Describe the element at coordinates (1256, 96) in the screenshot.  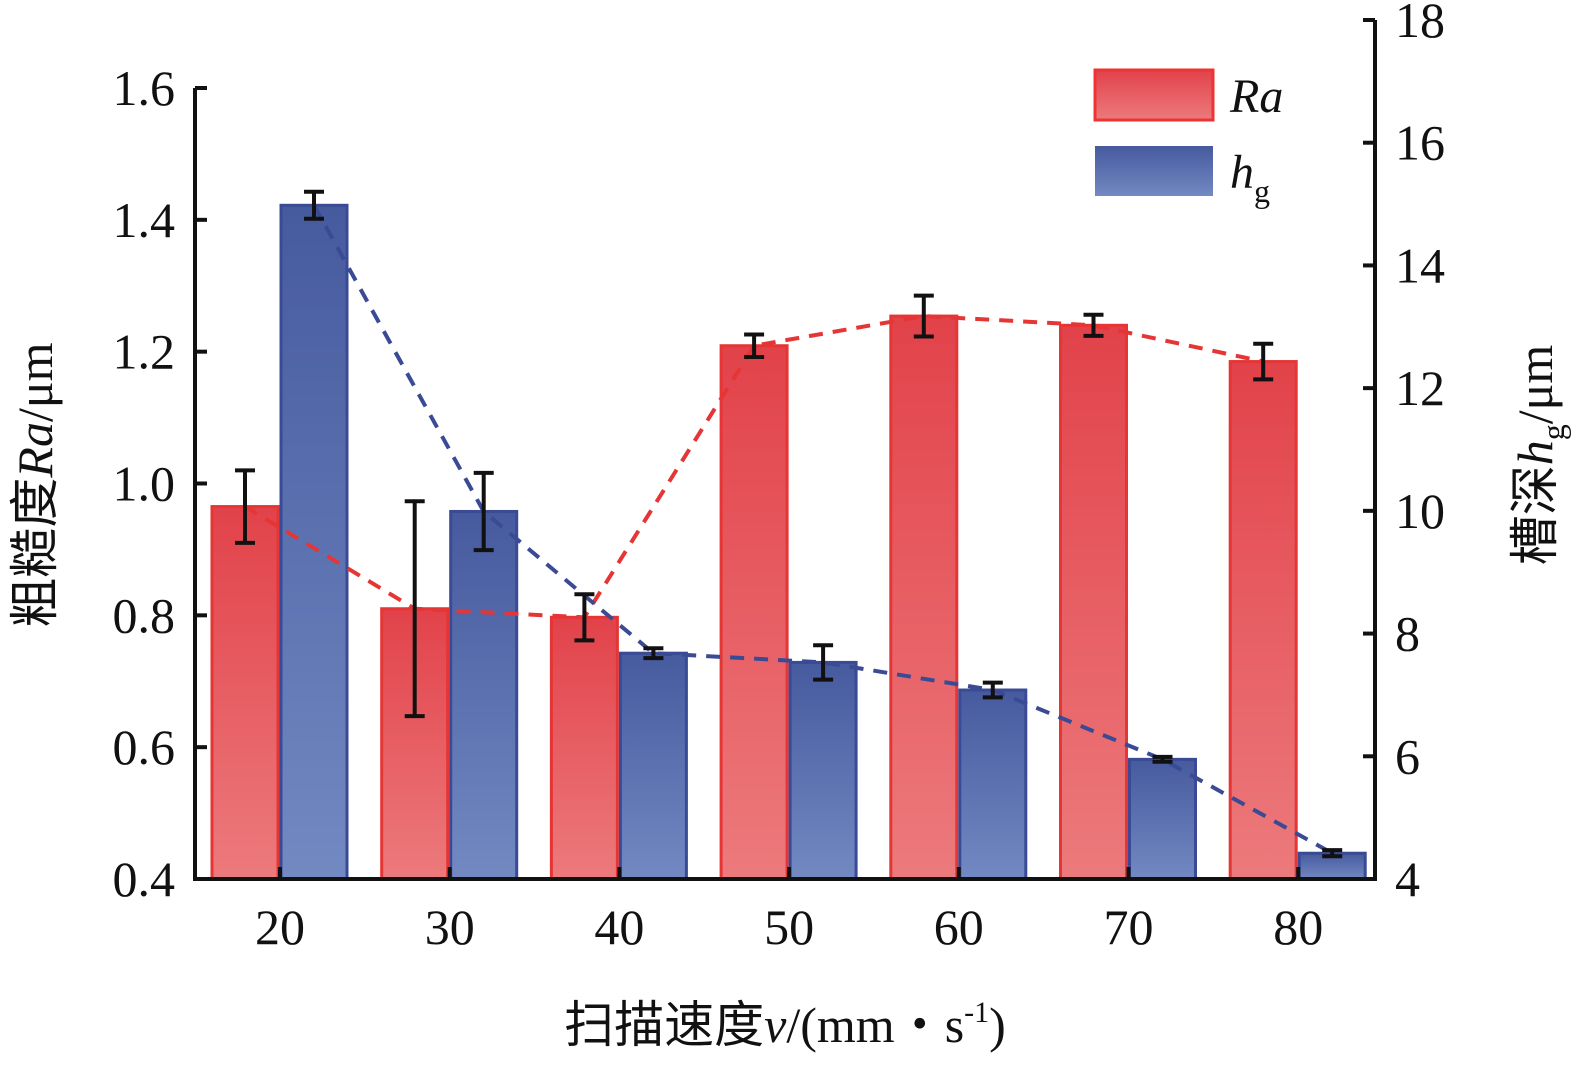
I see `legend-label-ra: Ra` at that location.